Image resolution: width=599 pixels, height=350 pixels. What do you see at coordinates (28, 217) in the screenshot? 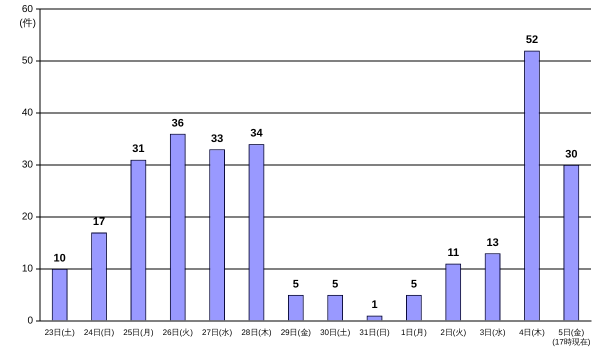
I see `y-tick-label: 20` at bounding box center [28, 217].